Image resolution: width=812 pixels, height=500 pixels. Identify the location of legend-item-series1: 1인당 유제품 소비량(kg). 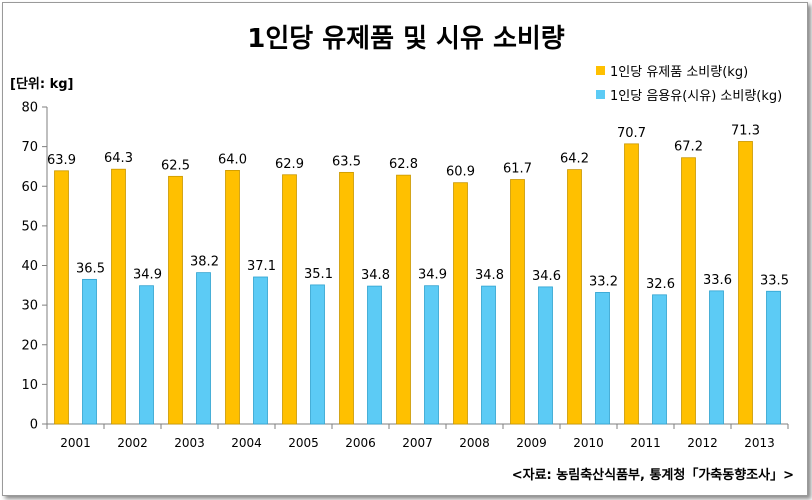
(689, 70).